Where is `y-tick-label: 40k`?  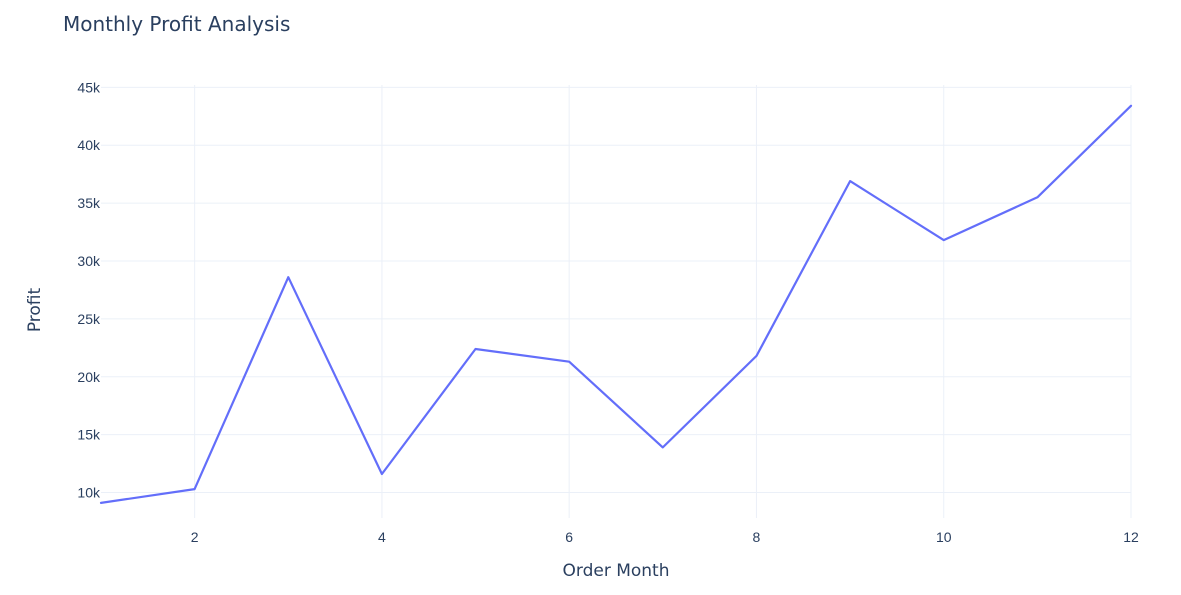 y-tick-label: 40k is located at coordinates (89, 145).